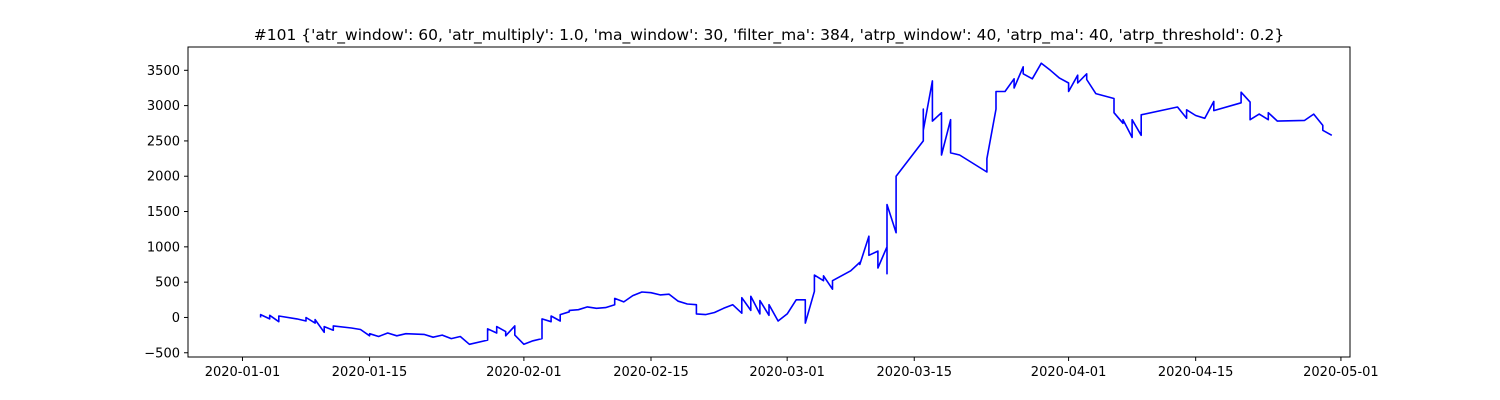  Describe the element at coordinates (914, 372) in the screenshot. I see `x-tick-label: 2020-03-15` at that location.